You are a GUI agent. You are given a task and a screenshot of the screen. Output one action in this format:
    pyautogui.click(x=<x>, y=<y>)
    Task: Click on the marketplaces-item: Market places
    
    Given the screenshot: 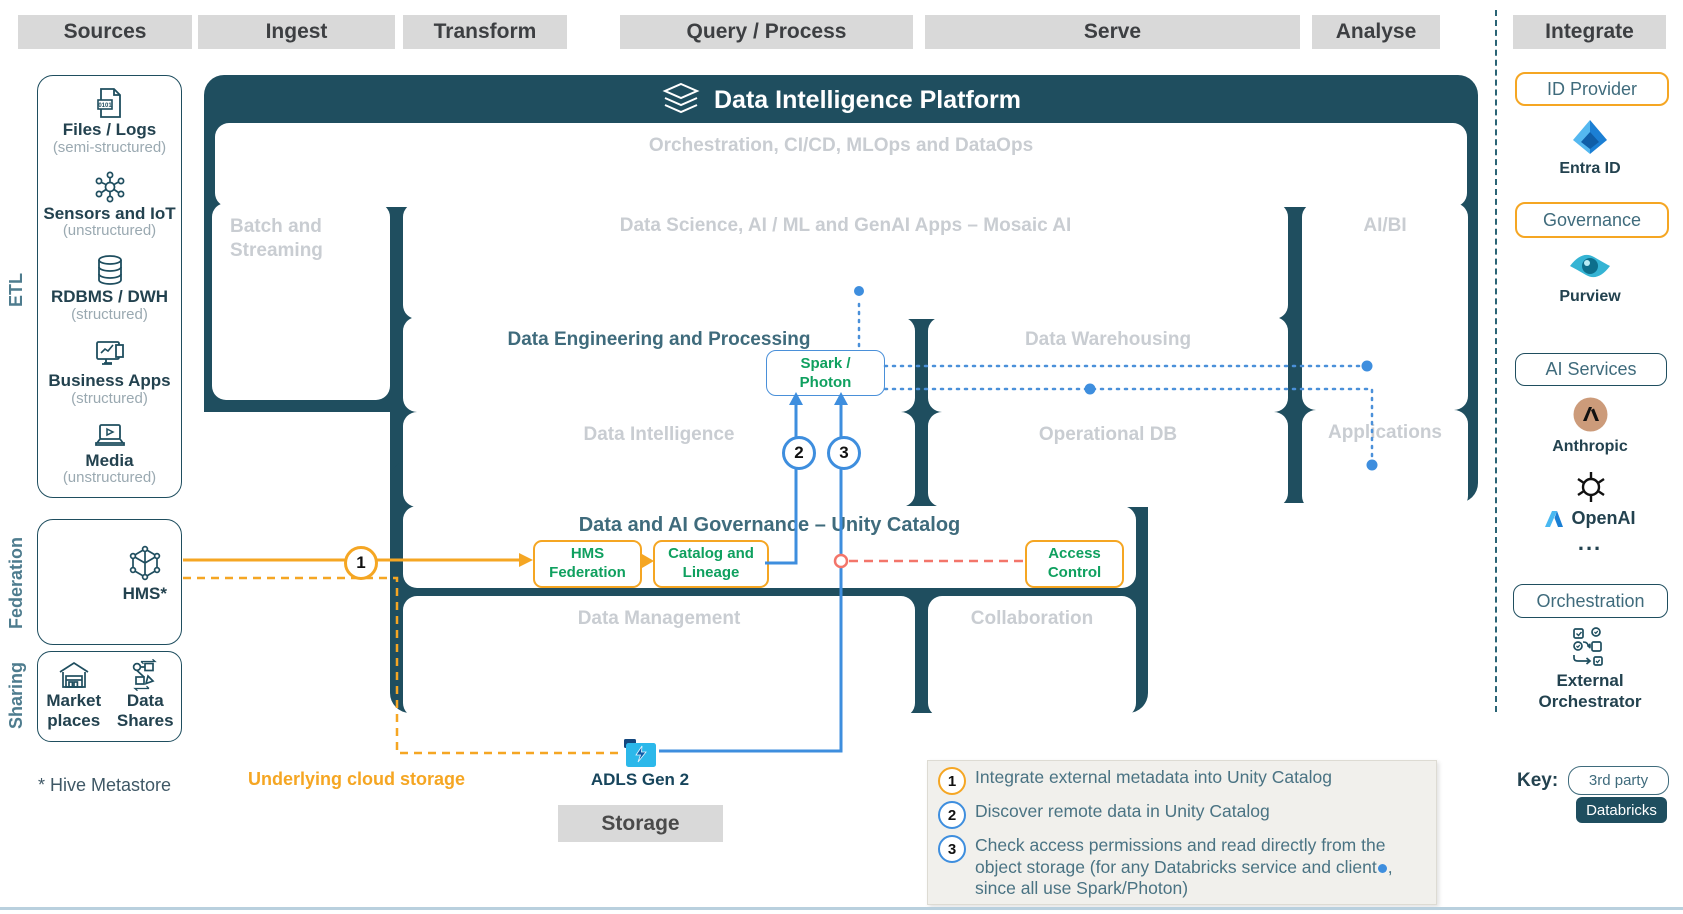 What is the action you would take?
    pyautogui.click(x=74, y=694)
    